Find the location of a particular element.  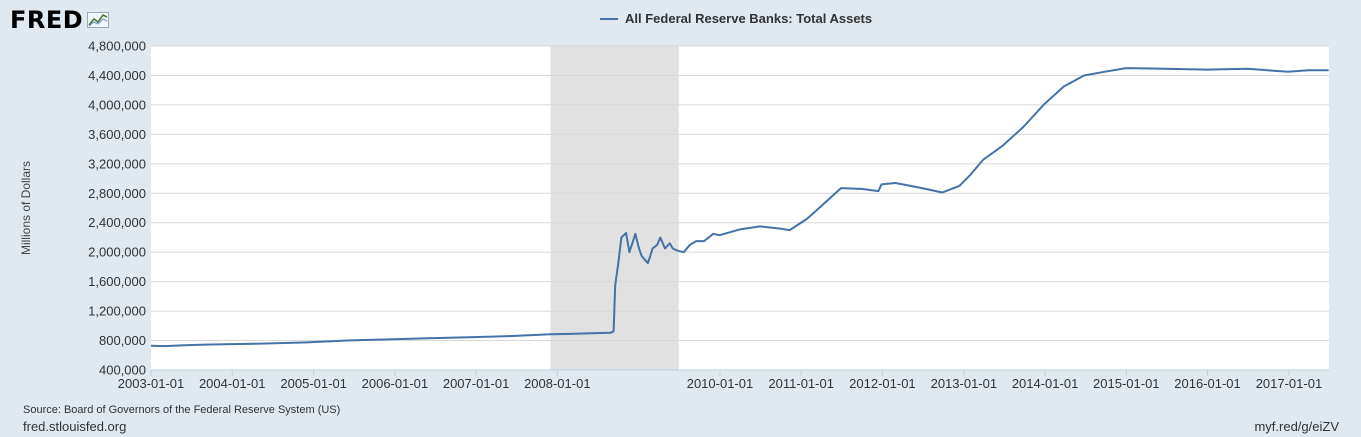

x-tick-label: 2004-01-01 is located at coordinates (232, 383).